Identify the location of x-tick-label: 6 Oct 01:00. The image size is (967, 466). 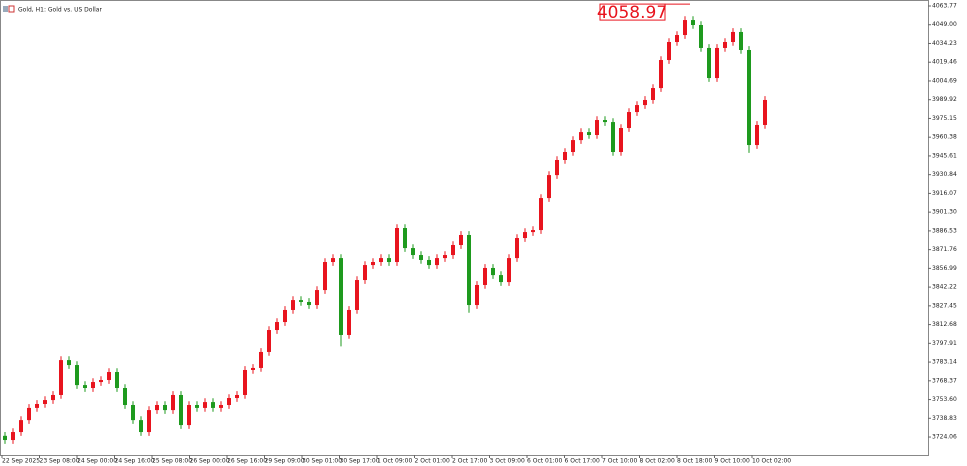
(544, 461).